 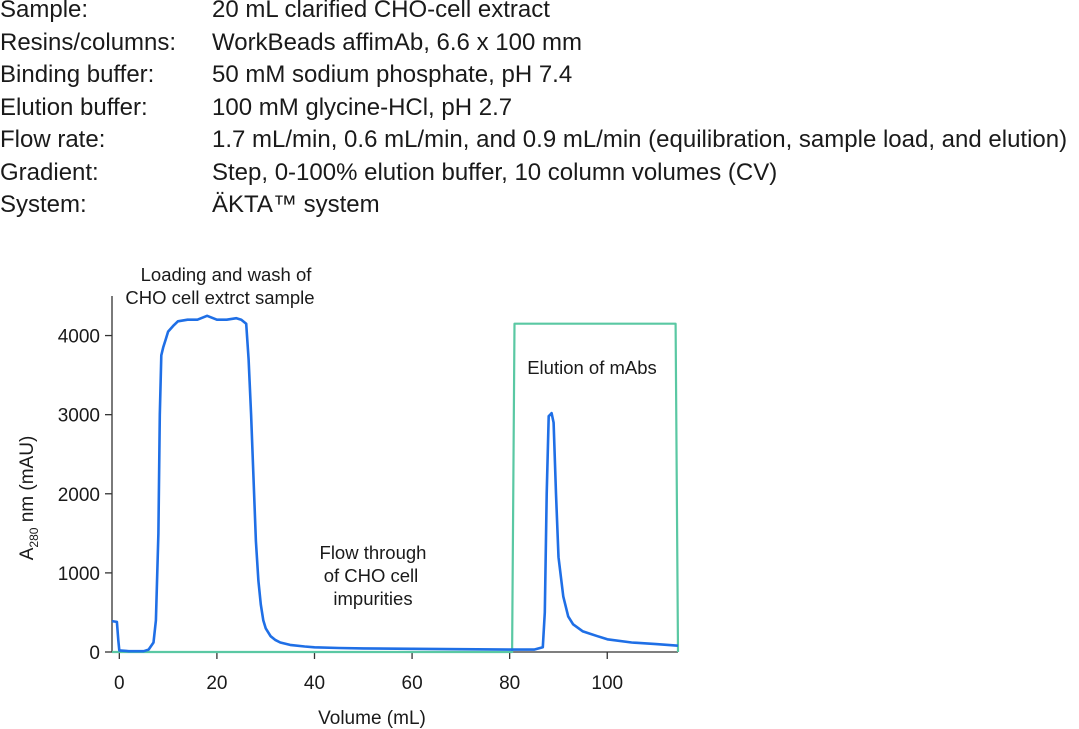 I want to click on annotation-loading-line1: Loading and wash of, so click(x=227, y=274).